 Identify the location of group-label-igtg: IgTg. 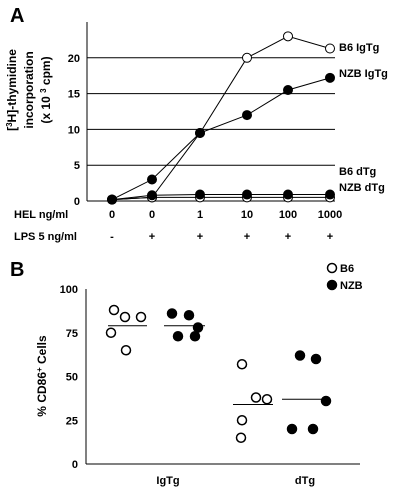
(167, 481).